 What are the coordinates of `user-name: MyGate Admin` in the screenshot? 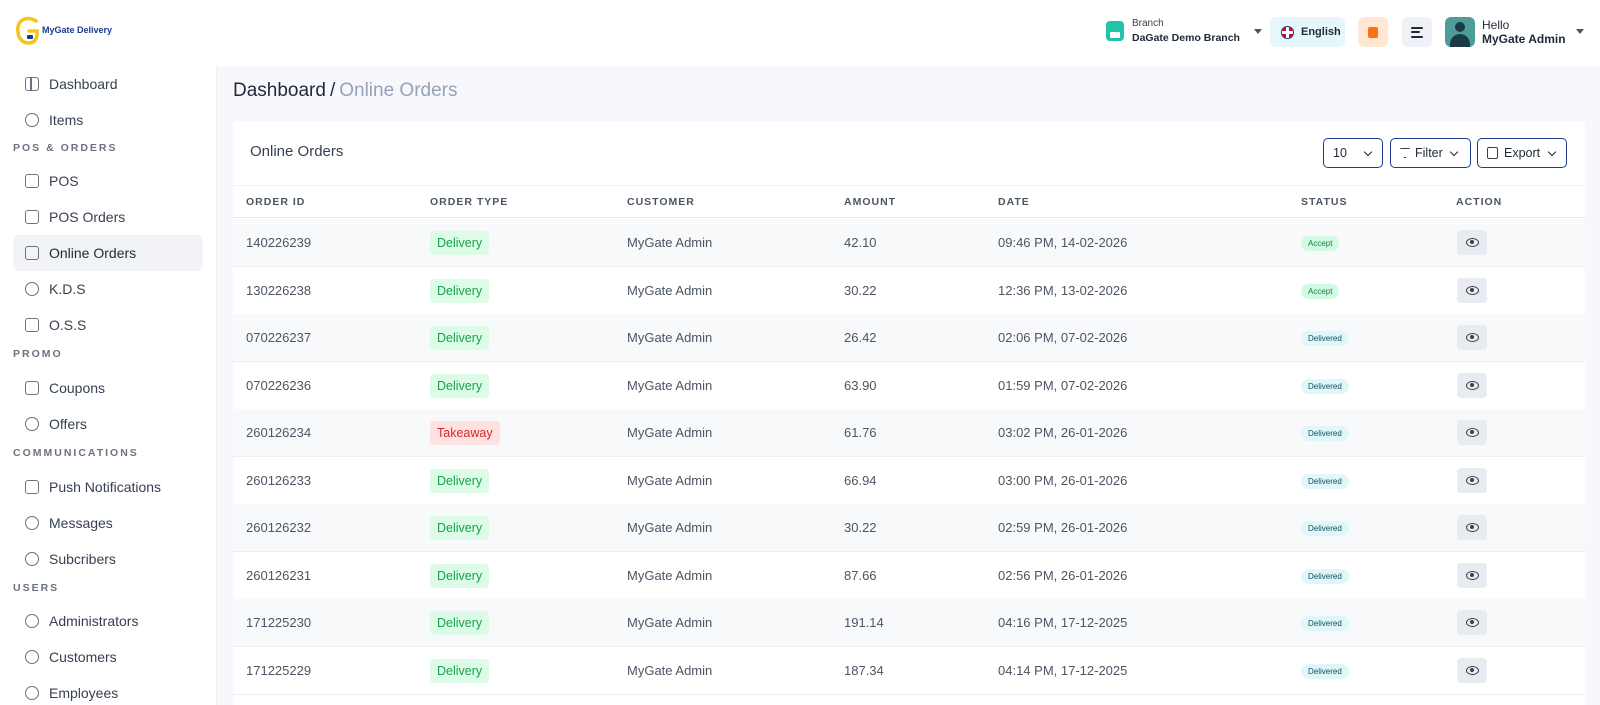 It's located at (1524, 39).